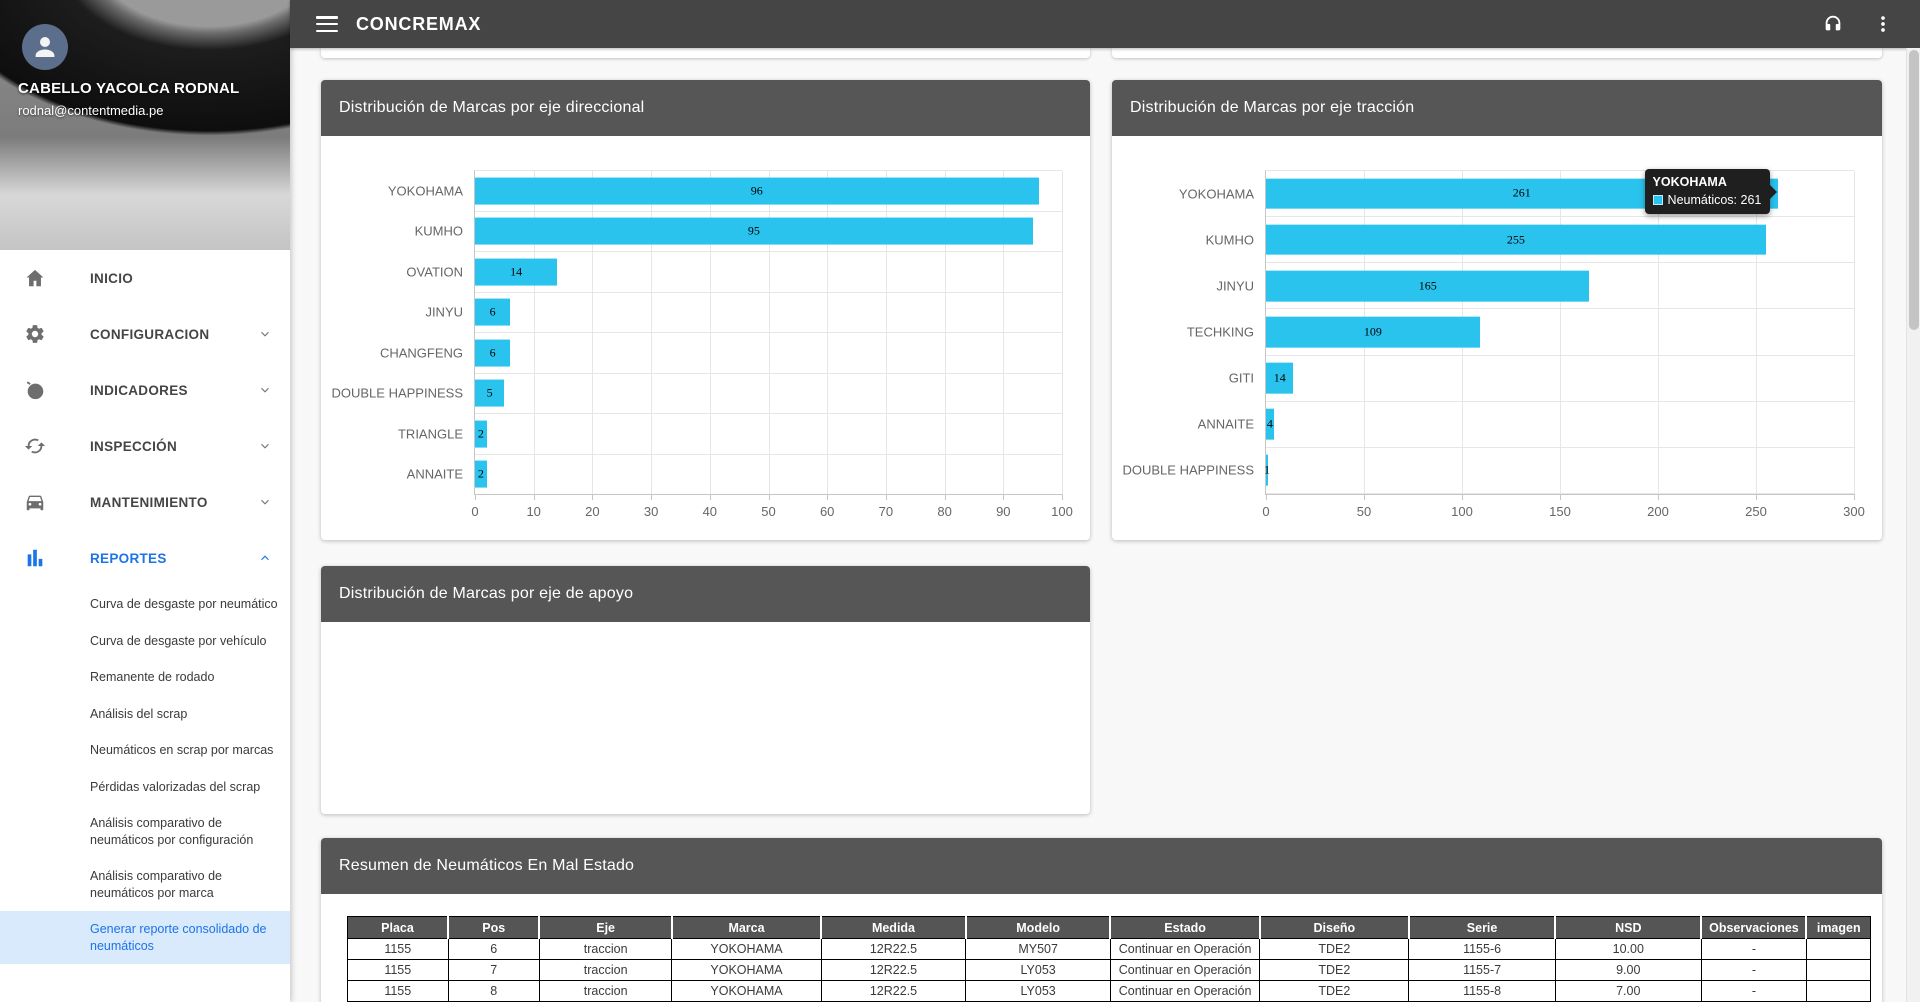 This screenshot has height=1002, width=1920. I want to click on table-cell: -, so click(1753, 991).